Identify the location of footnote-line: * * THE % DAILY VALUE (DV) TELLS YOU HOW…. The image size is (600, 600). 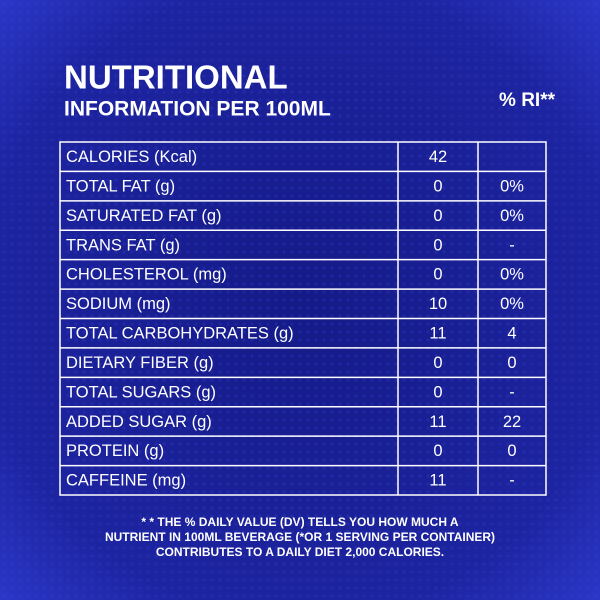
(299, 522).